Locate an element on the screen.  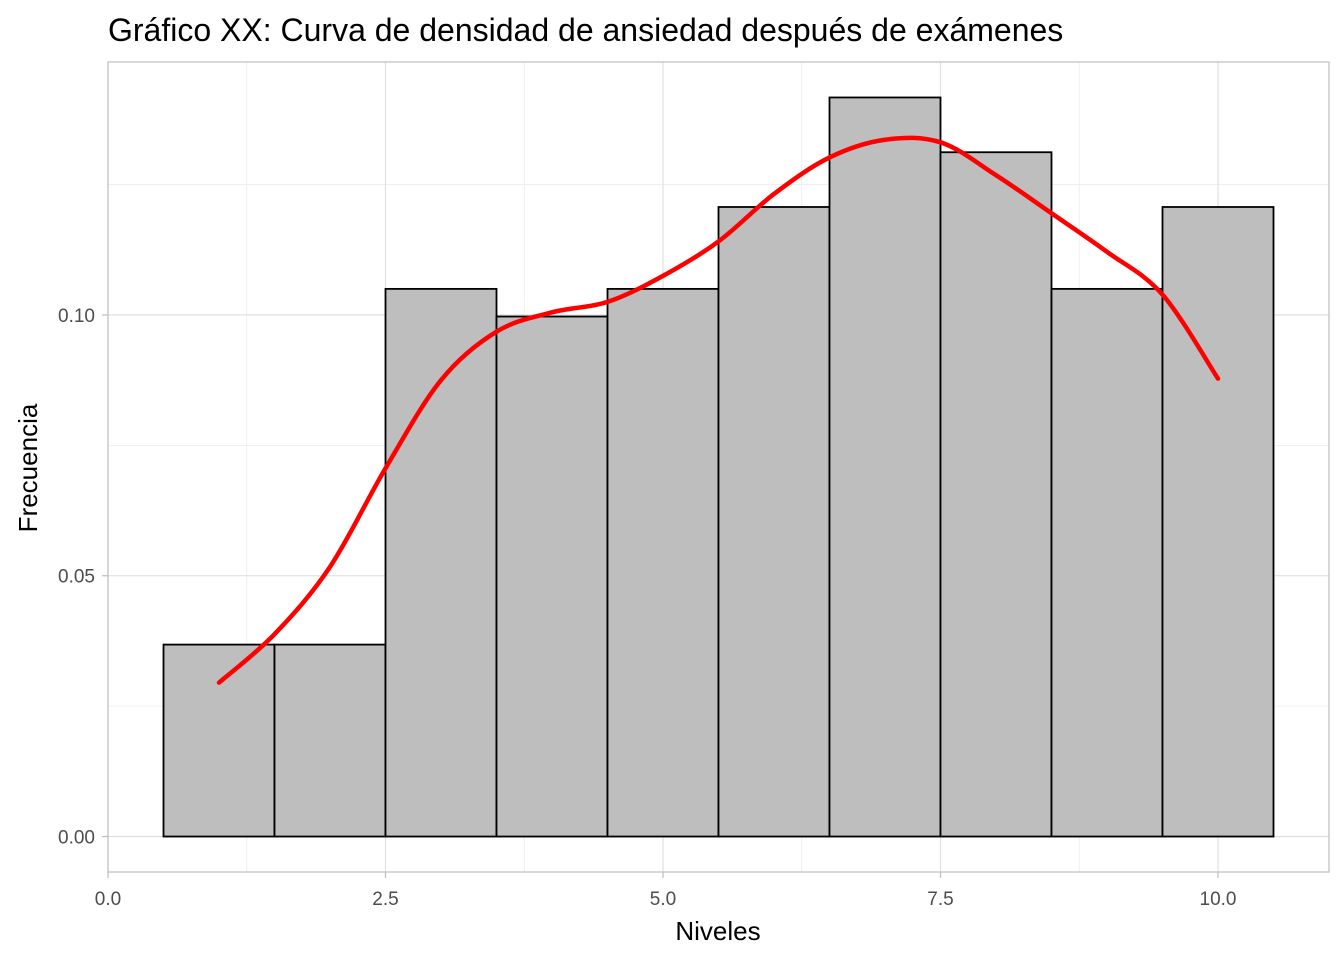
x-axis-ticks: 0.0 2.5 5.0 7.5 10.0 is located at coordinates (666, 891).